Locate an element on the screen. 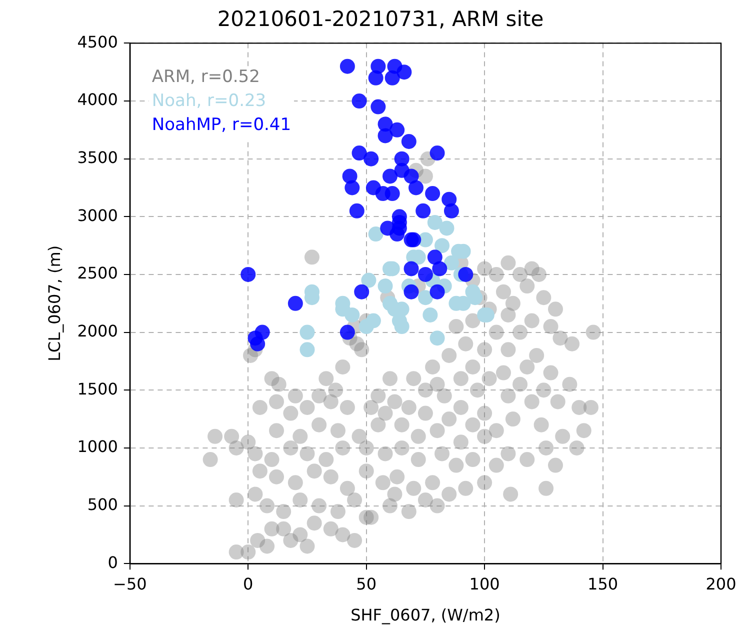 The height and width of the screenshot is (640, 745). x-tick-label: −50 is located at coordinates (130, 584).